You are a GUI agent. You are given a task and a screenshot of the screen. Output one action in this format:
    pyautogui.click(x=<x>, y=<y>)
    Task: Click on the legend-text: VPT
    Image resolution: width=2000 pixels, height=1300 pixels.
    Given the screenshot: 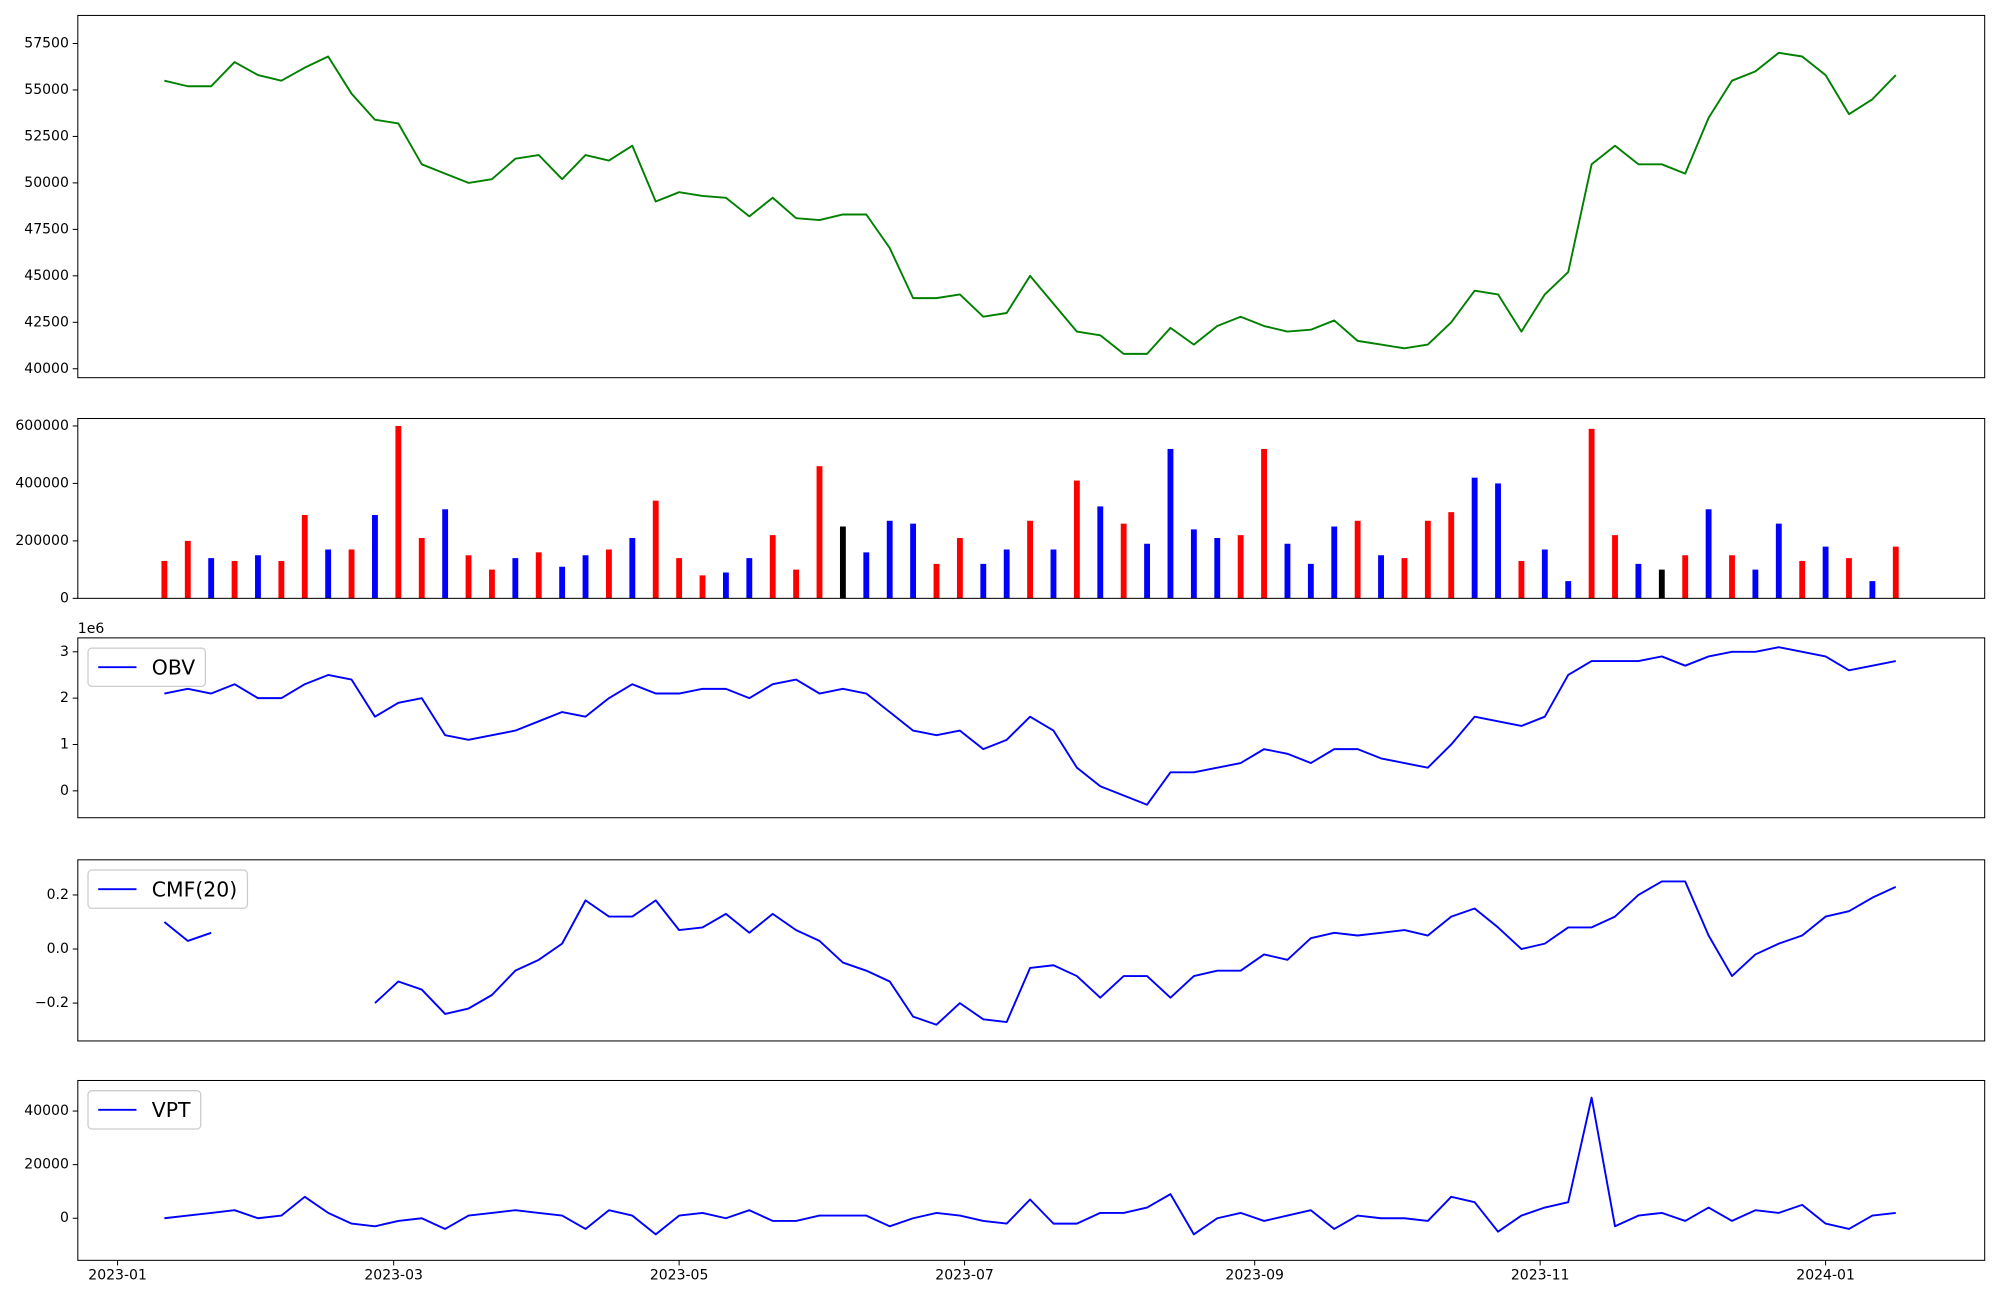 What is the action you would take?
    pyautogui.click(x=171, y=1110)
    